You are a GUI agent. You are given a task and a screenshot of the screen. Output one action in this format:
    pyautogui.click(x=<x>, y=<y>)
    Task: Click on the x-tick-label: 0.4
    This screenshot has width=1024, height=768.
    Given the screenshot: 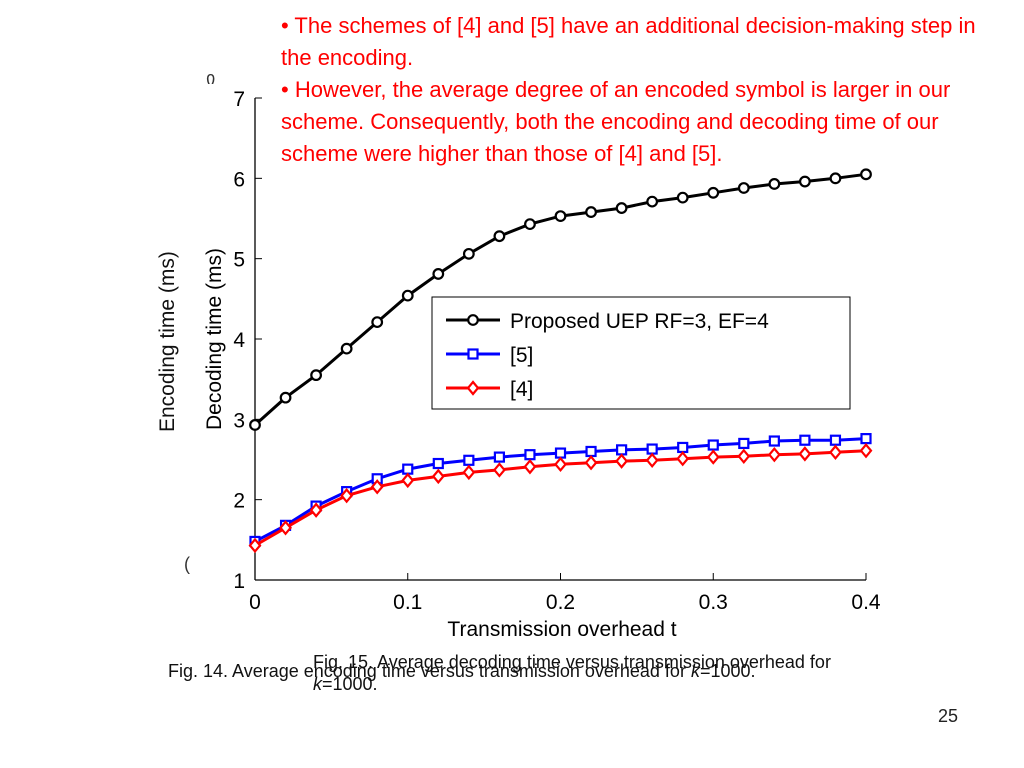 What is the action you would take?
    pyautogui.click(x=866, y=602)
    